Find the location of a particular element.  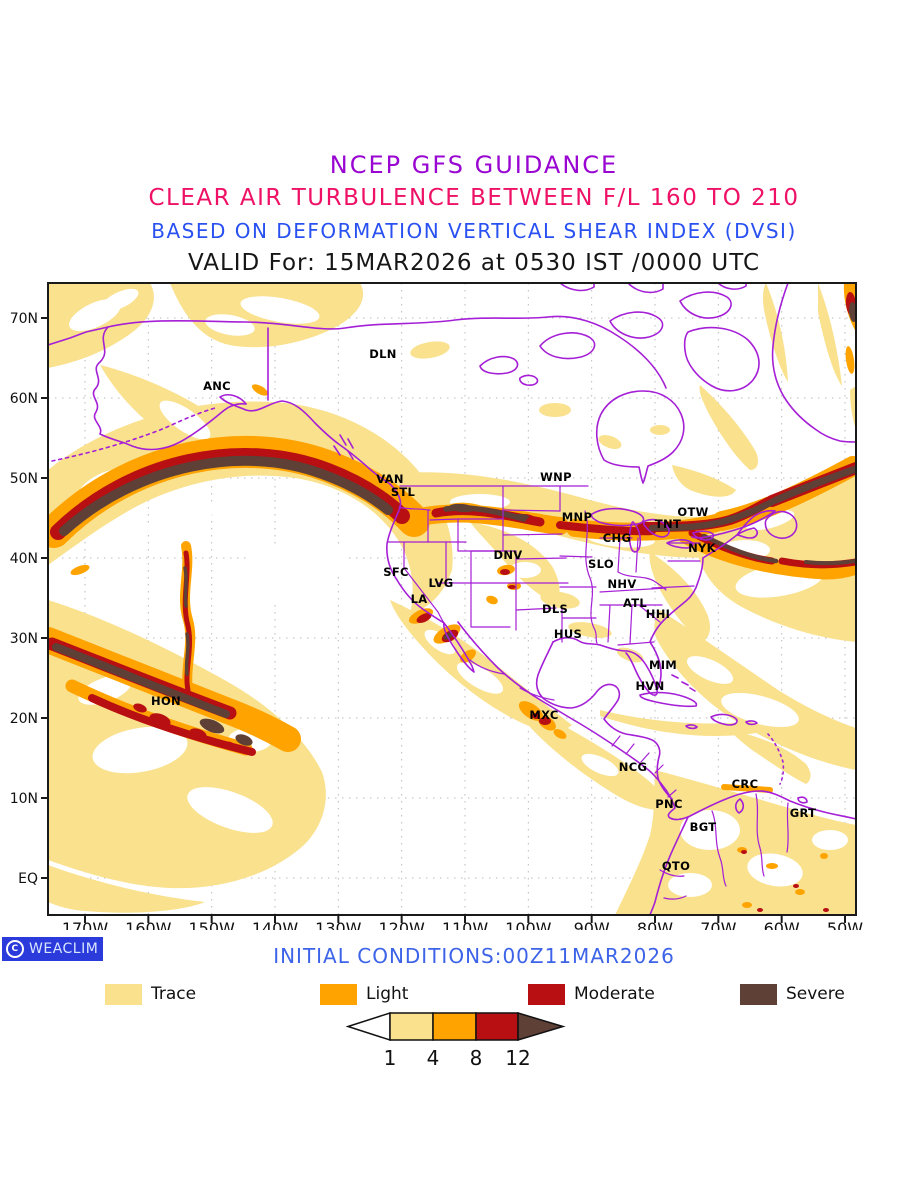

city-label-MXC: MXC is located at coordinates (543, 715).